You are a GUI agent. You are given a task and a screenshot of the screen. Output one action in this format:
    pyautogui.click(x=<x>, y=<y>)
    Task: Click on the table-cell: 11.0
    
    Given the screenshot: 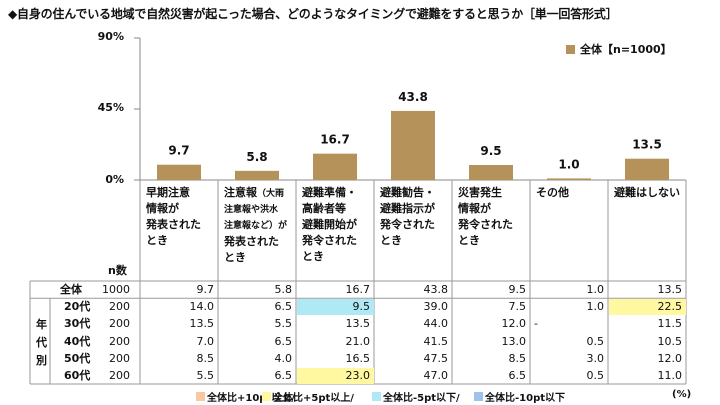 What is the action you would take?
    pyautogui.click(x=670, y=375)
    